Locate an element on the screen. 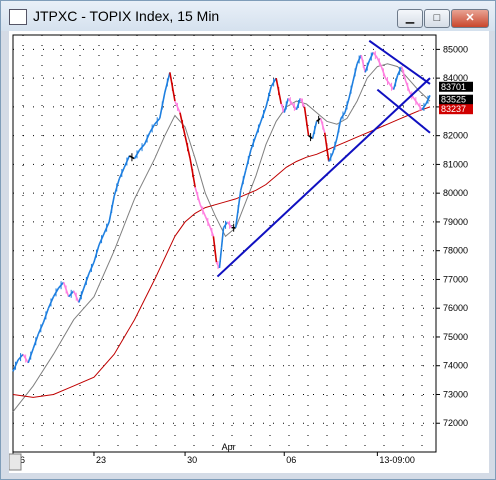  title-bar: JTPXC - TOPIX Index, 15 Min ▁ □ ✕ is located at coordinates (248, 16).